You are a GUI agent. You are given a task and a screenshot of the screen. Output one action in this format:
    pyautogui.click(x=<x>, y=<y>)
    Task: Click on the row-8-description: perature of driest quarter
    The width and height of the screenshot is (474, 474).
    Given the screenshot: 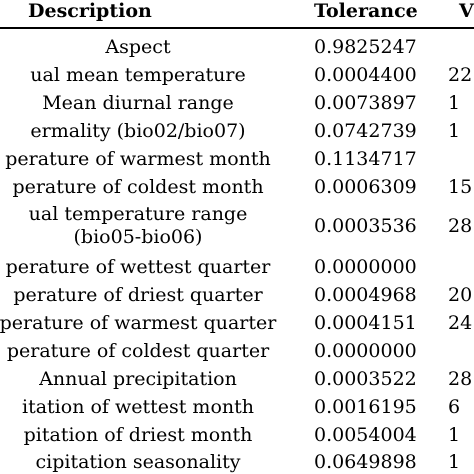 What is the action you would take?
    pyautogui.click(x=138, y=295)
    